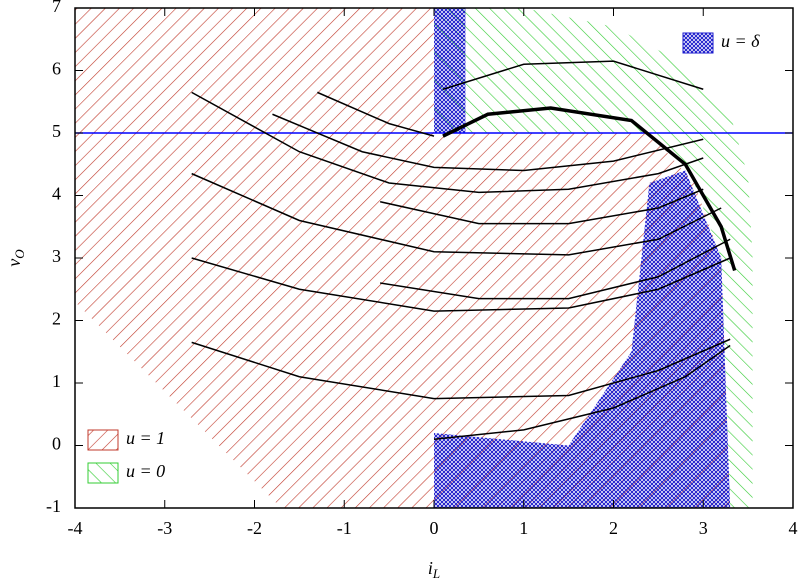 The width and height of the screenshot is (800, 588). What do you see at coordinates (56, 381) in the screenshot?
I see `y-tick-label: 1` at bounding box center [56, 381].